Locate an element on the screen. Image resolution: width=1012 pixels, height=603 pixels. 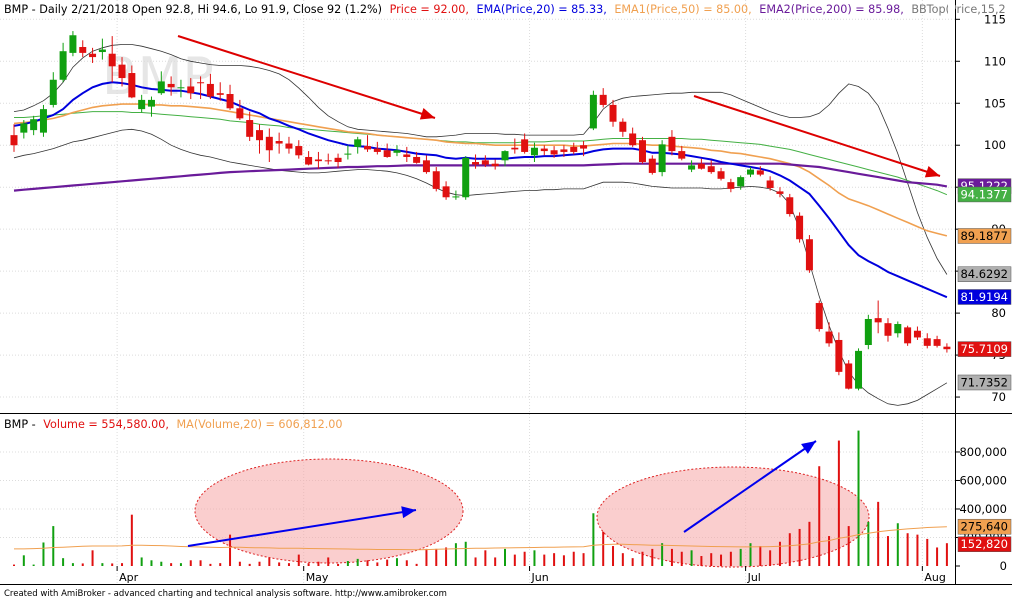
price-tick-label: 105 is located at coordinates (995, 103).